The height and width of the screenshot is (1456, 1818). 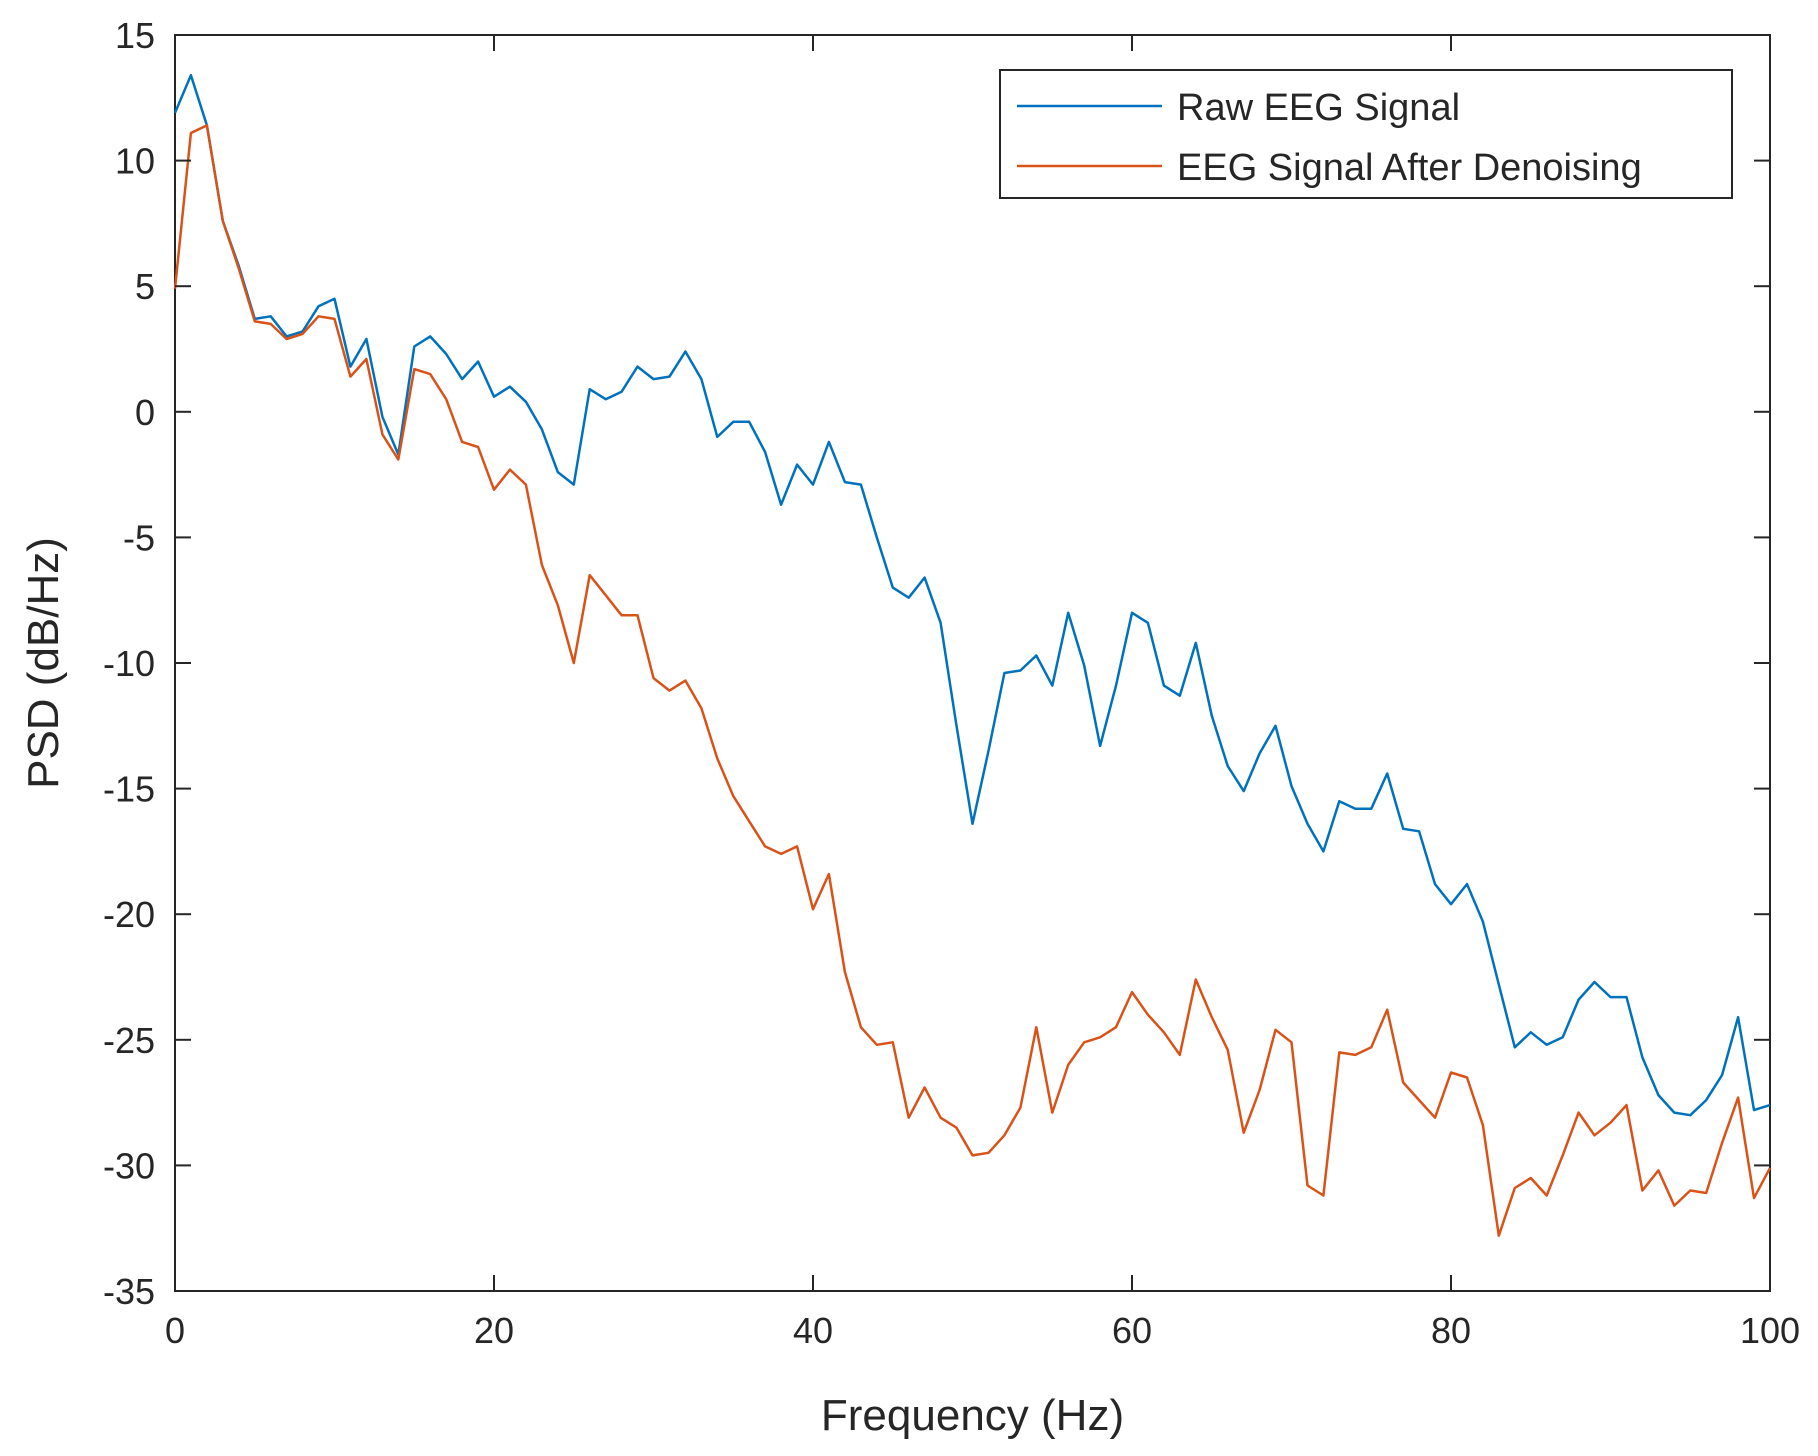 What do you see at coordinates (813, 1330) in the screenshot?
I see `x-tick-label: 40` at bounding box center [813, 1330].